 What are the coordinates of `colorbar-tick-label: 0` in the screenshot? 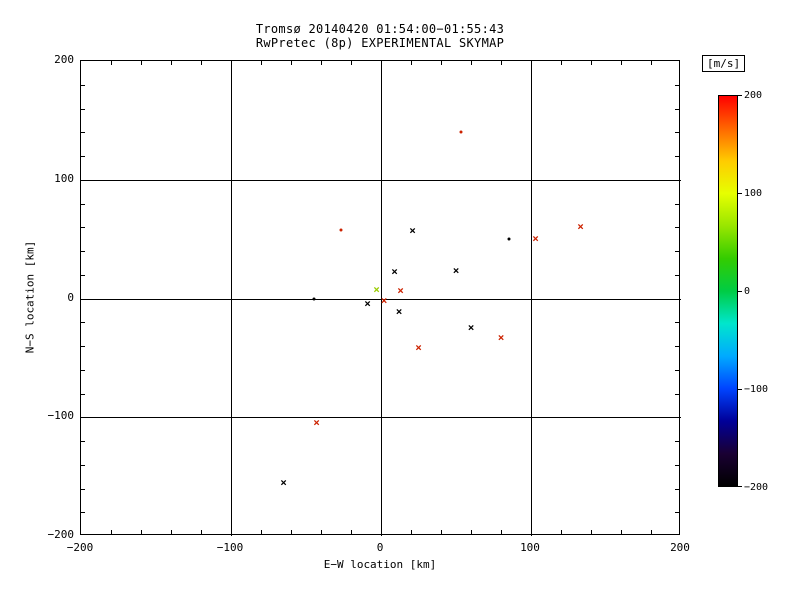 It's located at (747, 291).